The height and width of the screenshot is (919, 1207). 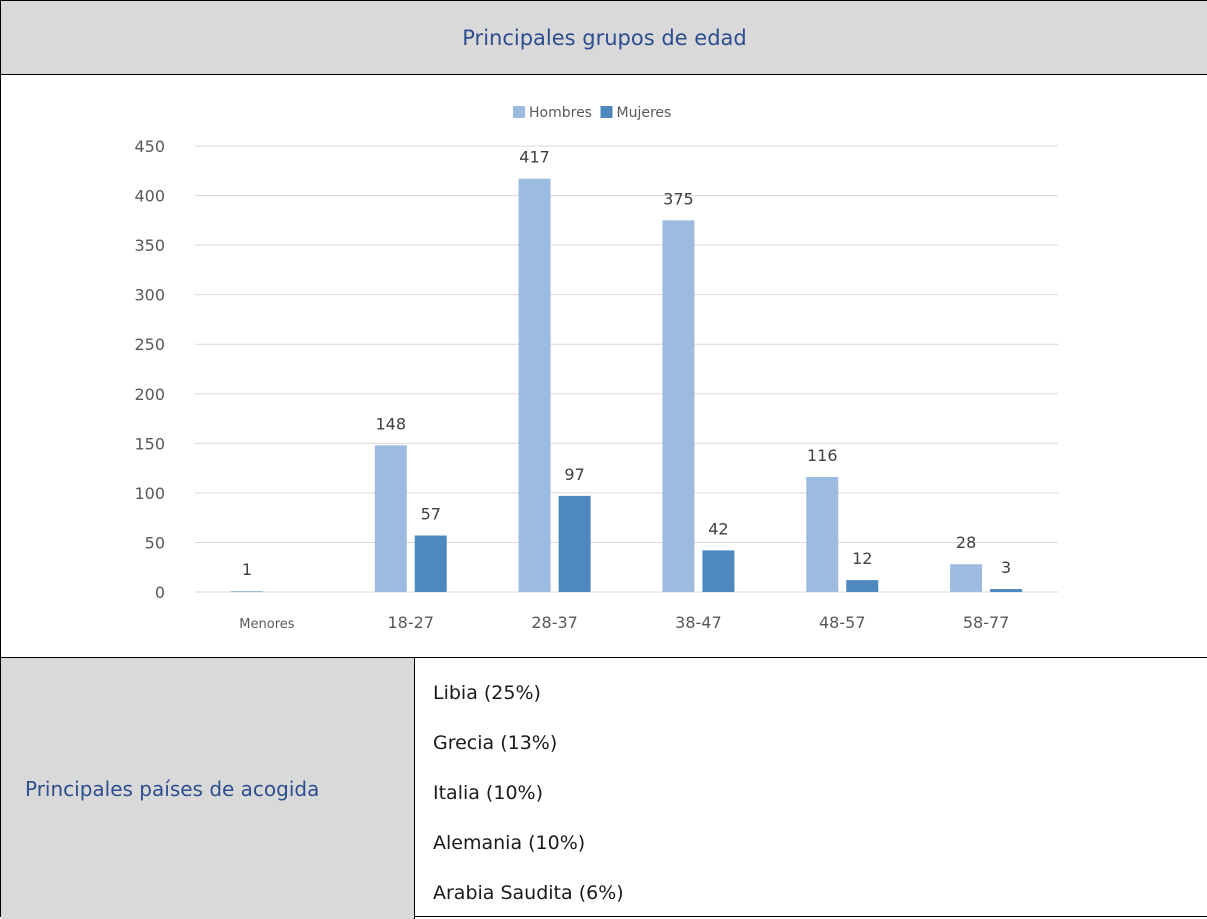 I want to click on data-label: 148, so click(x=390, y=423).